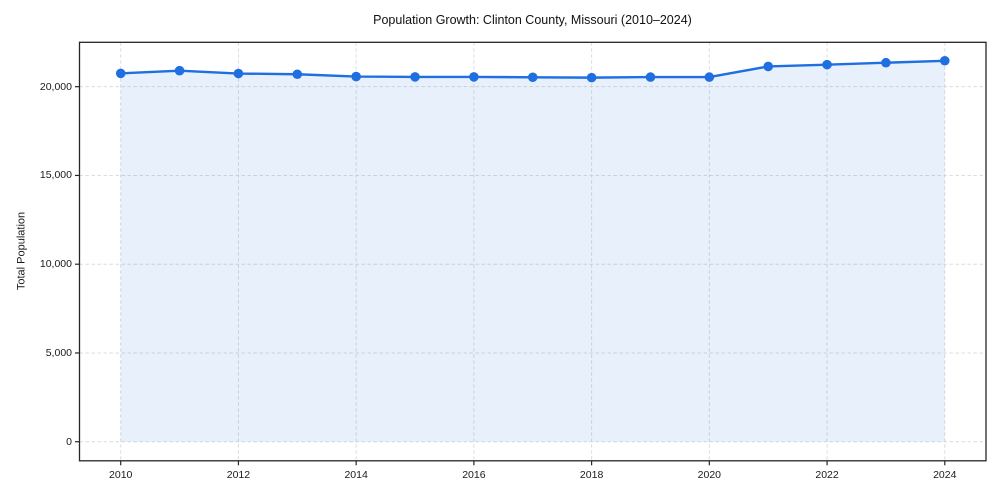 This screenshot has width=1000, height=500. I want to click on data-point-2019, so click(650, 77).